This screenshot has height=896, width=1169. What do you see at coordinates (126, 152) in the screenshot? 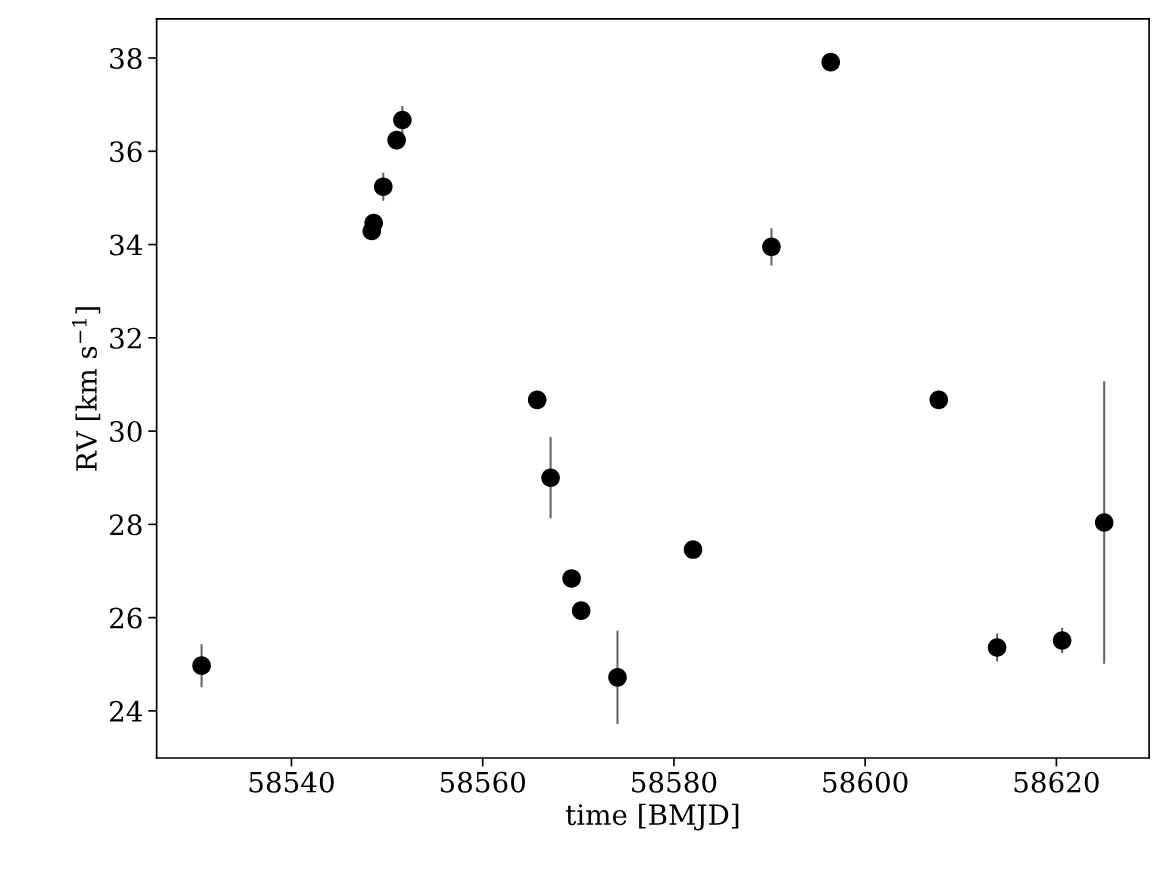
I see `y-tick-label: 36` at bounding box center [126, 152].